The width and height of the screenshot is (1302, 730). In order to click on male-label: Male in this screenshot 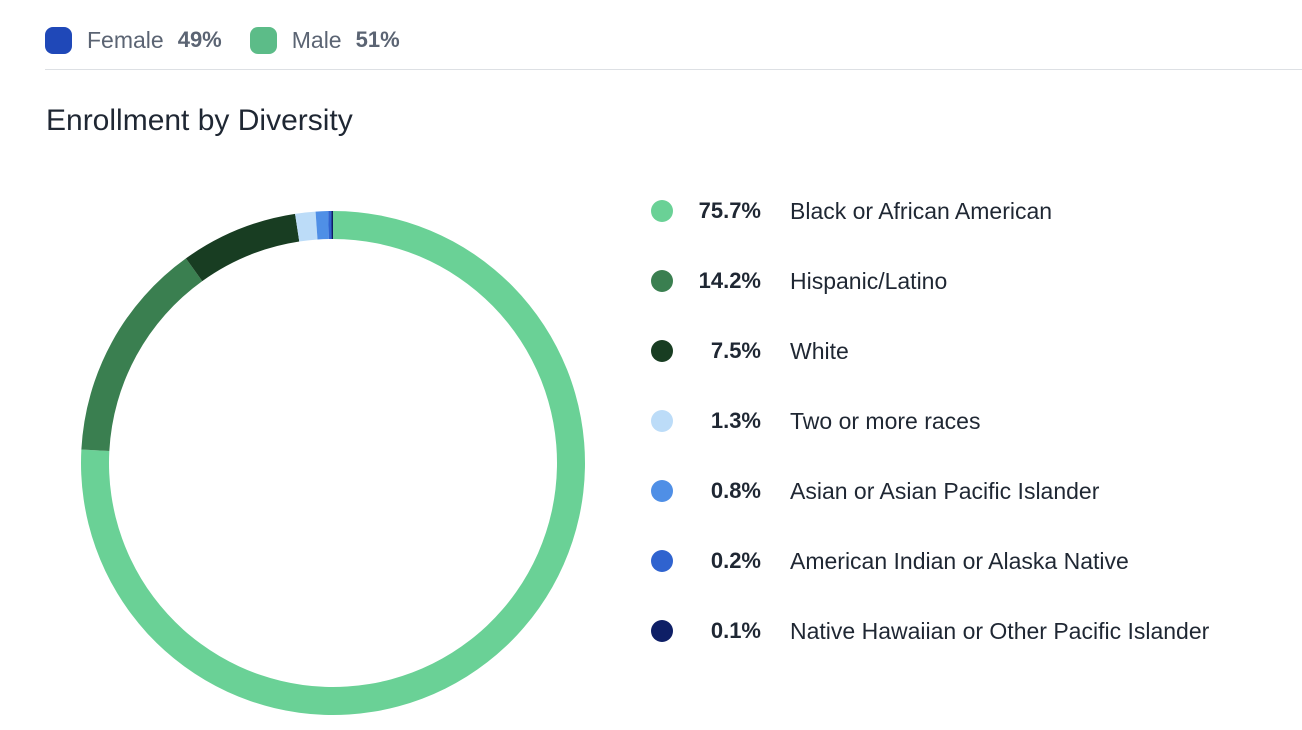, I will do `click(316, 39)`.